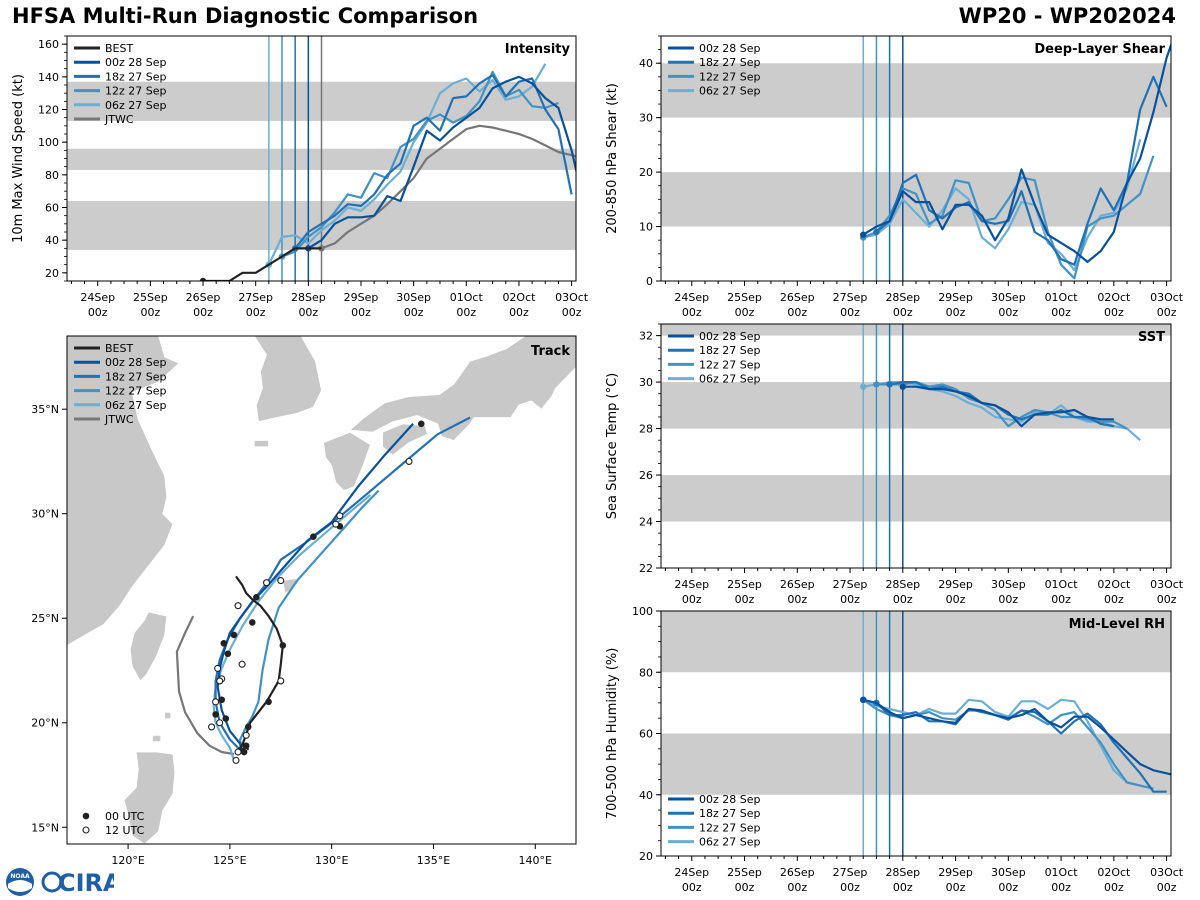 This screenshot has width=1200, height=900. I want to click on intensity-series-jtwc, so click(448, 187).